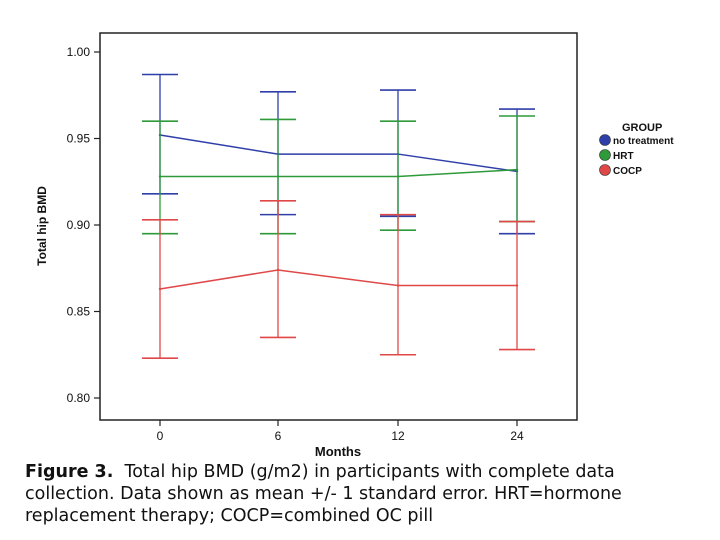 The image size is (720, 540). Describe the element at coordinates (398, 436) in the screenshot. I see `x-tick-label: 12` at that location.